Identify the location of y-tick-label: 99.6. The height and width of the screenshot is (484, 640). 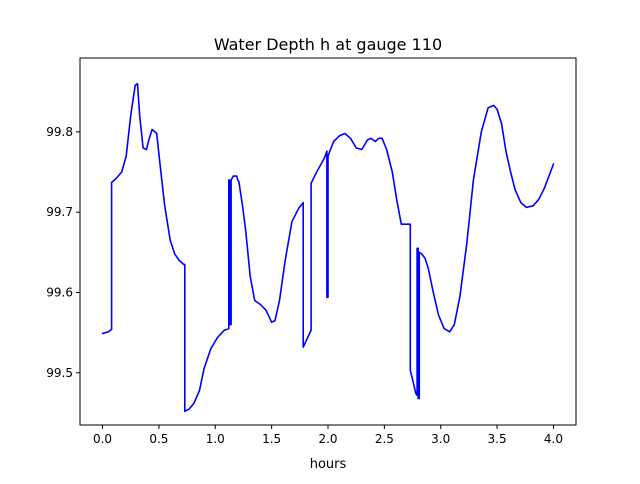
(59, 292).